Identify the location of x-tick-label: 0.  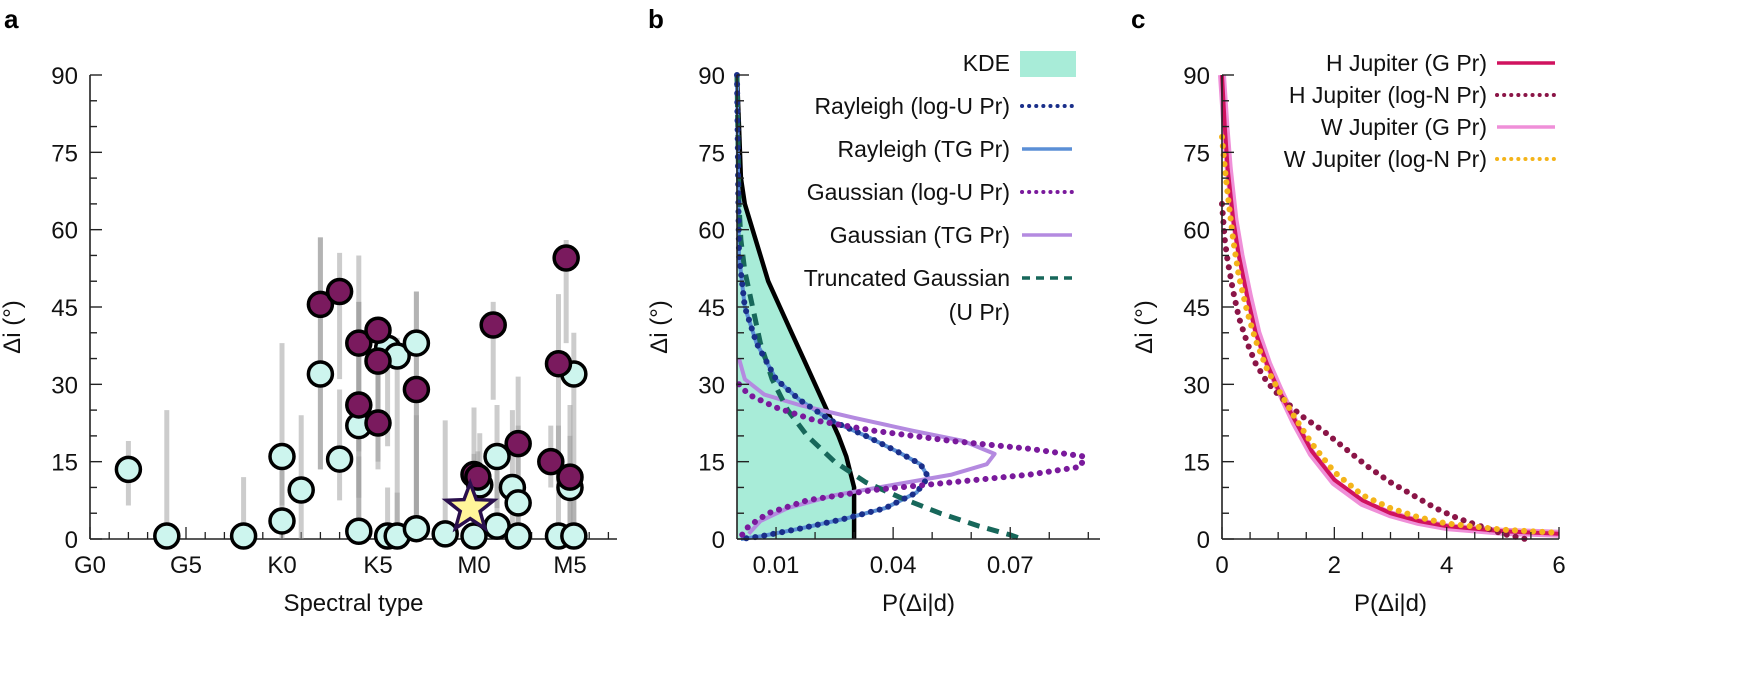
(1221, 565).